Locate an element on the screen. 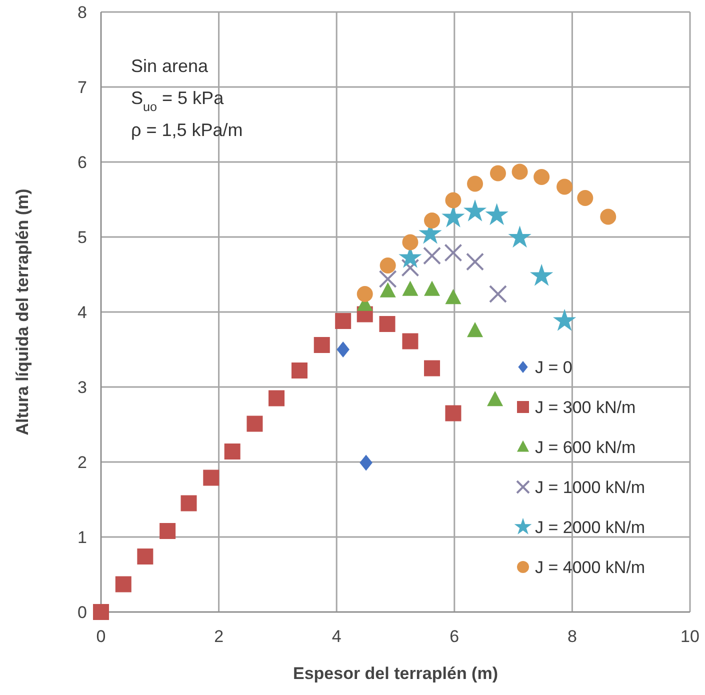 This screenshot has width=705, height=695. y-tick-label: 7 is located at coordinates (82, 87).